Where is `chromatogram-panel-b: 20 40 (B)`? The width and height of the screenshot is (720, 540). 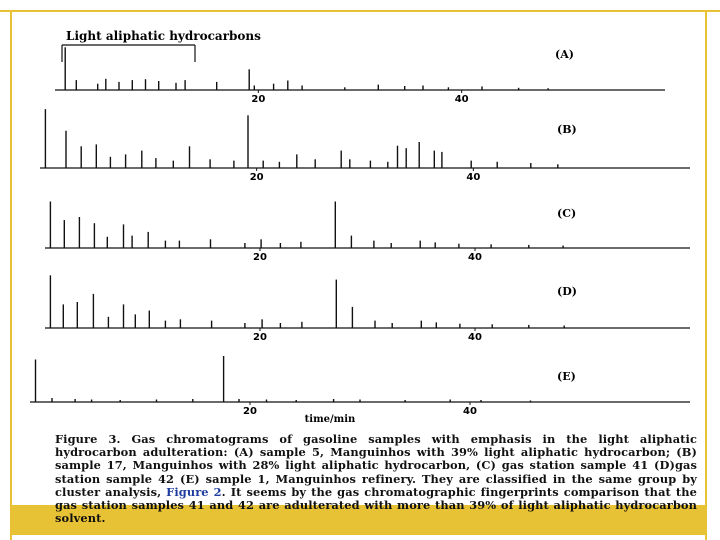
chromatogram-panel-b: 20 40 (B) is located at coordinates (365, 146).